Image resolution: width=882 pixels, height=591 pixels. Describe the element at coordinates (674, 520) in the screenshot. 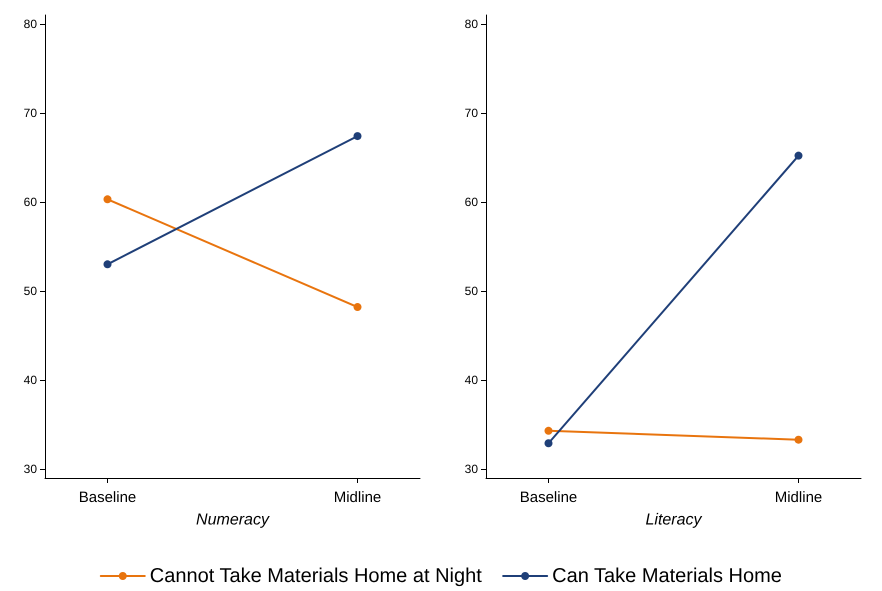

I see `x-axis-title: Literacy` at that location.